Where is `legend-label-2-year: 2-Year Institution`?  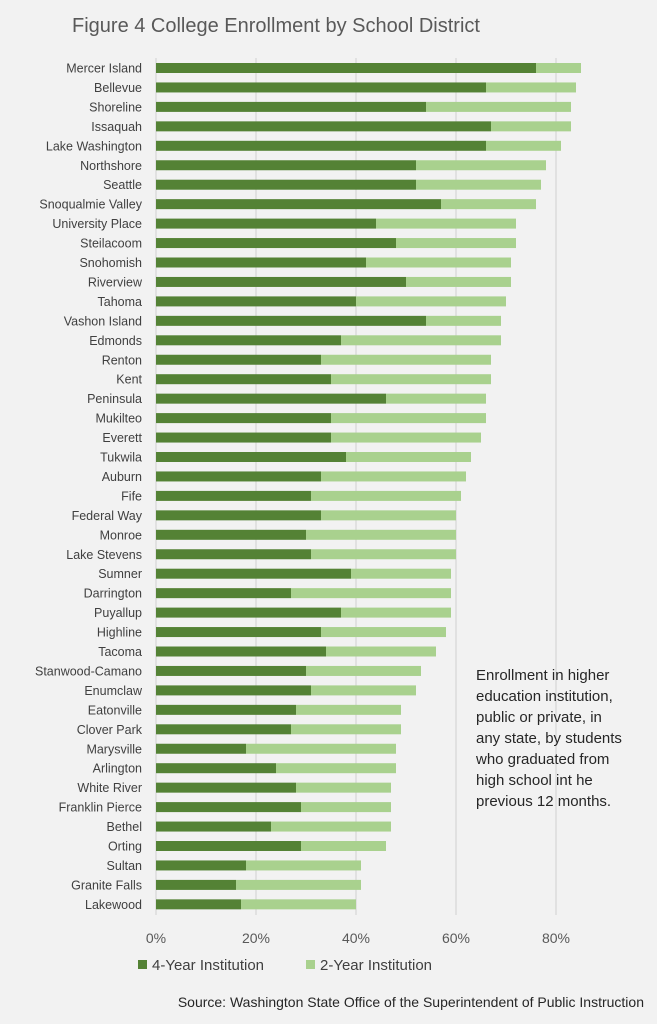 legend-label-2-year: 2-Year Institution is located at coordinates (376, 965).